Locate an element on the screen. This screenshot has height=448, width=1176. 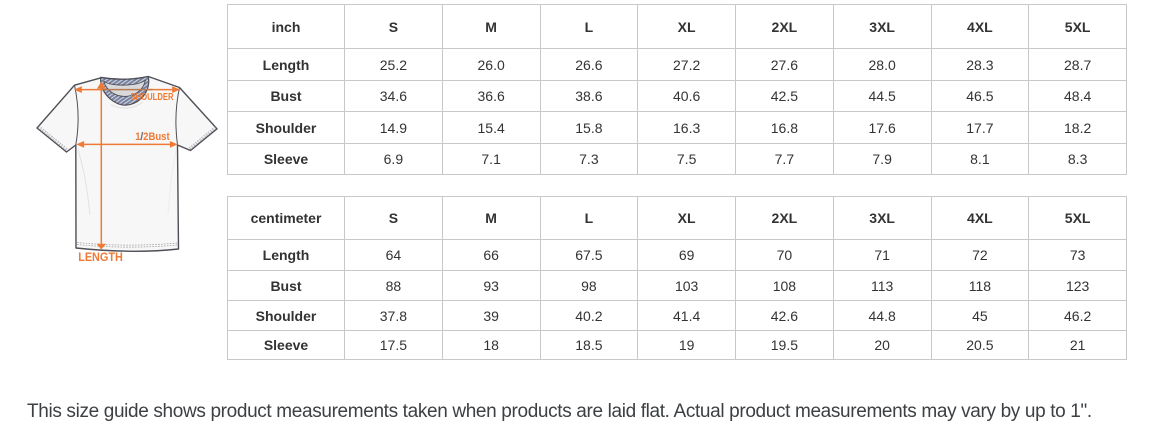
svg-text: 1/2Bust is located at coordinates (152, 137).